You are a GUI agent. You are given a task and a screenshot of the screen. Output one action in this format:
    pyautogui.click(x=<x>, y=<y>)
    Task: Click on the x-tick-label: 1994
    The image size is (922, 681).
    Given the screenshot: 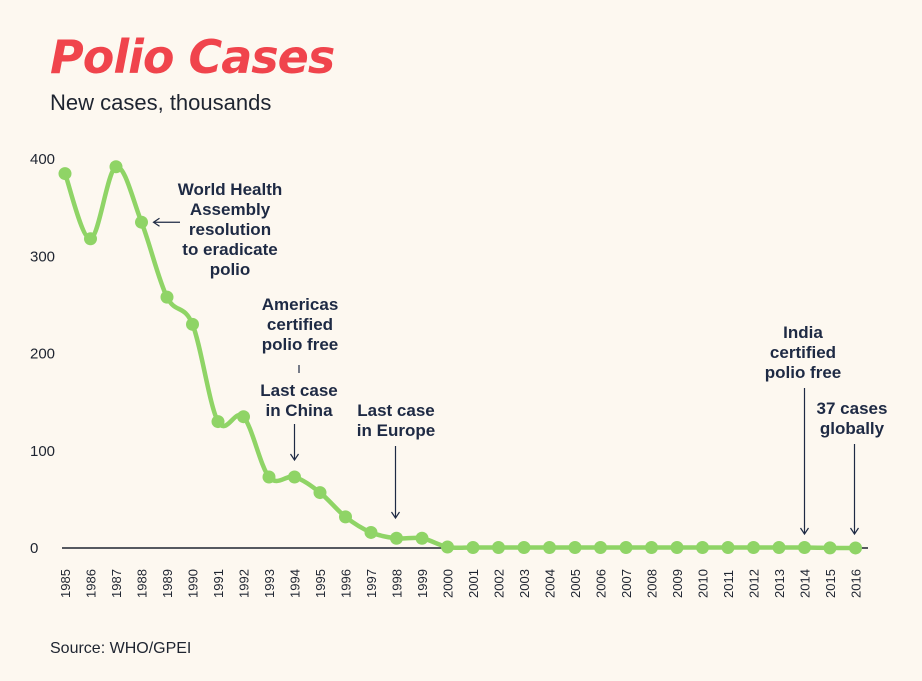 What is the action you would take?
    pyautogui.click(x=295, y=583)
    